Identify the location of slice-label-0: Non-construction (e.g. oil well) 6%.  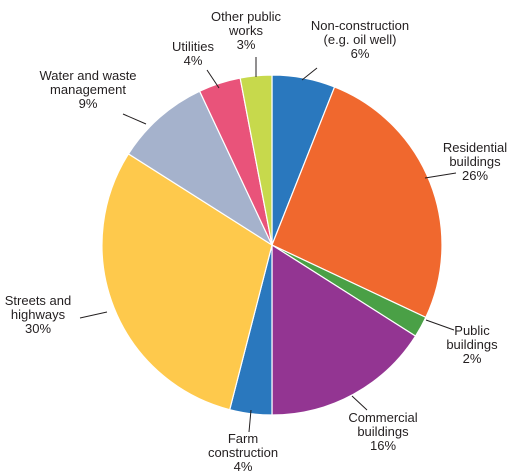
(360, 39).